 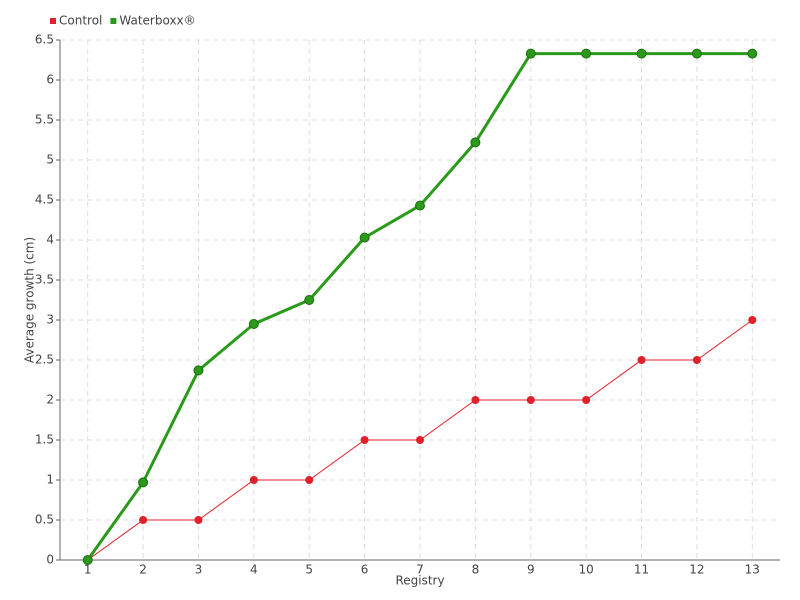 What do you see at coordinates (50, 80) in the screenshot?
I see `y-tick-label: 6` at bounding box center [50, 80].